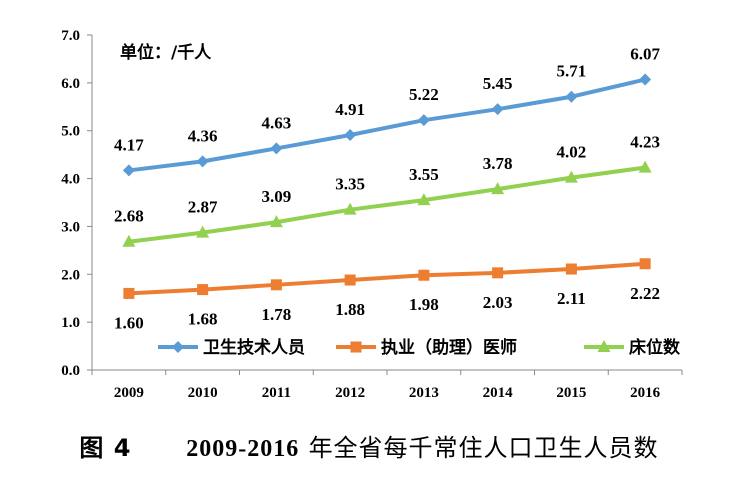 Image resolution: width=738 pixels, height=487 pixels. Describe the element at coordinates (645, 293) in the screenshot. I see `data-label: 2.22` at that location.